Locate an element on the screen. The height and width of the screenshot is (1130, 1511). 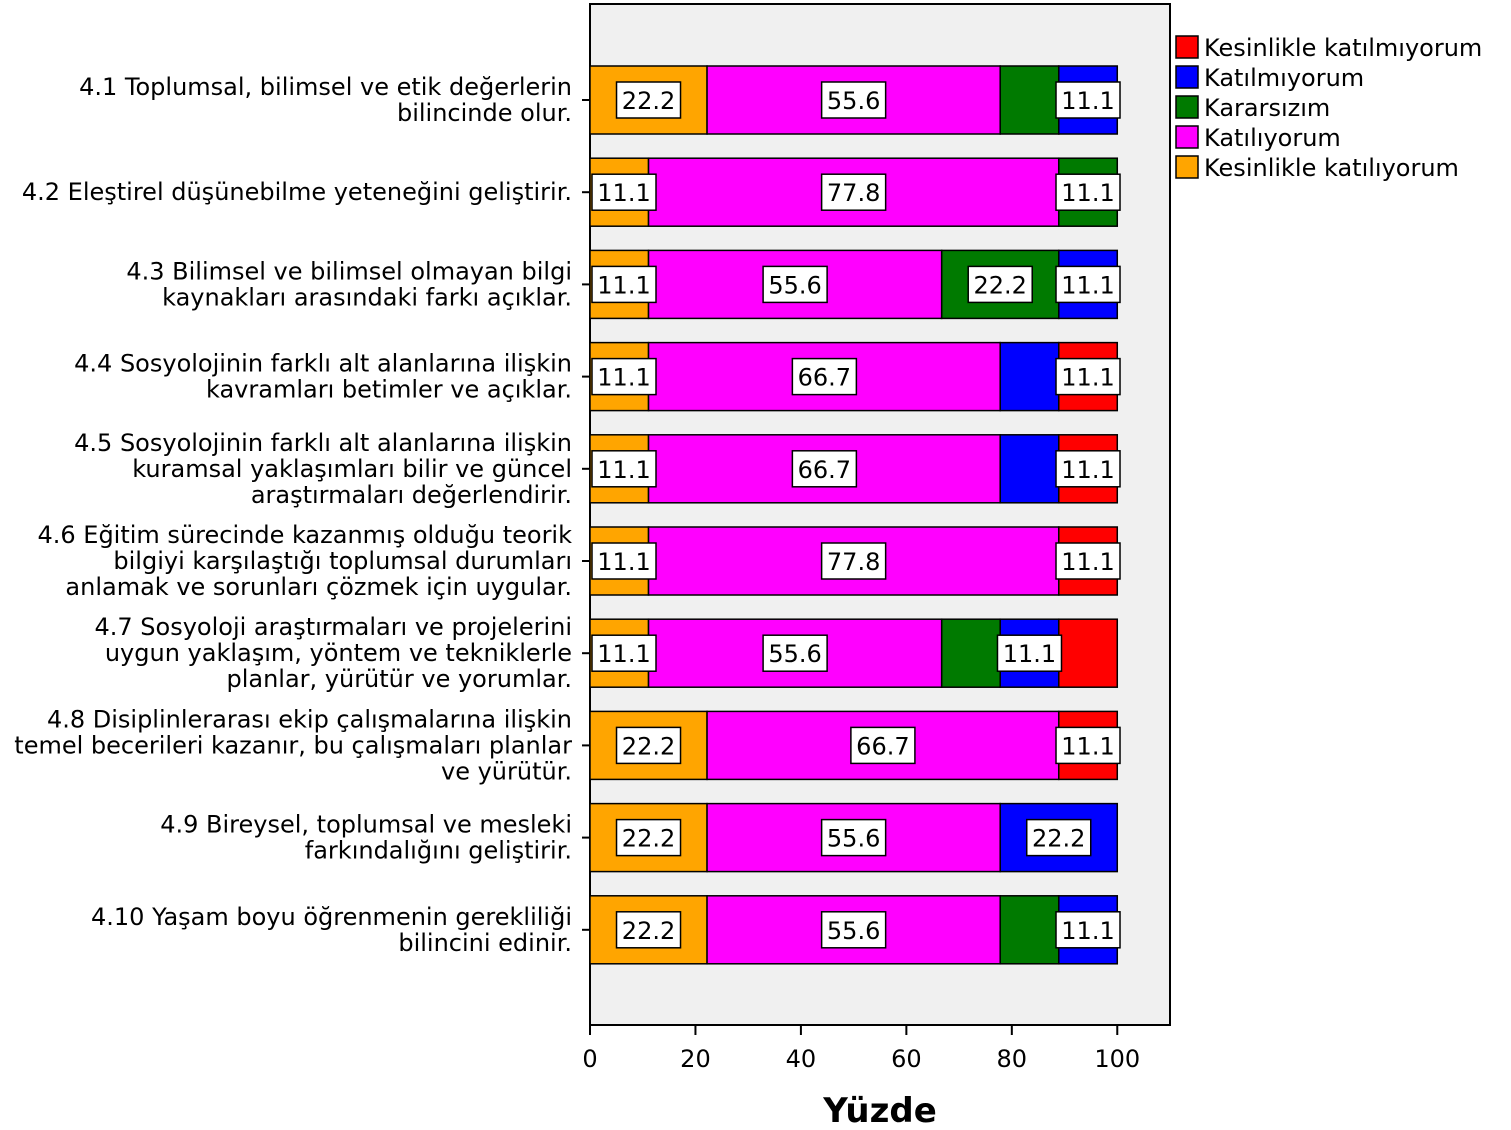
category-label-line: 4.10 Yaşam boyu öğrenmenin gerekliliği is located at coordinates (331, 917).